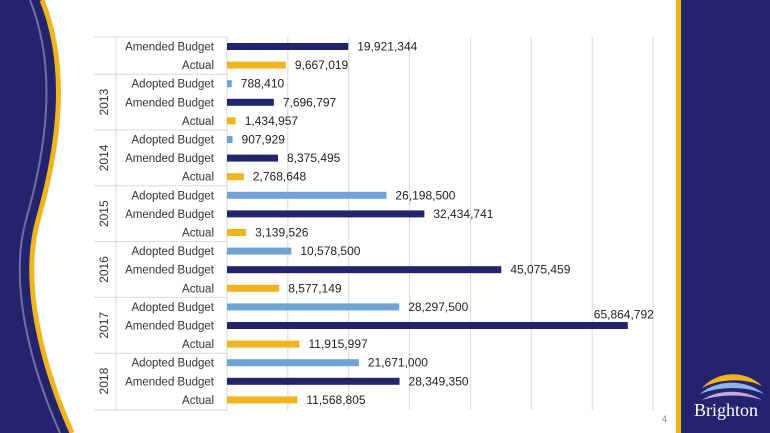 This screenshot has height=433, width=770. Describe the element at coordinates (330, 251) in the screenshot. I see `data-label: 10,578,500` at that location.